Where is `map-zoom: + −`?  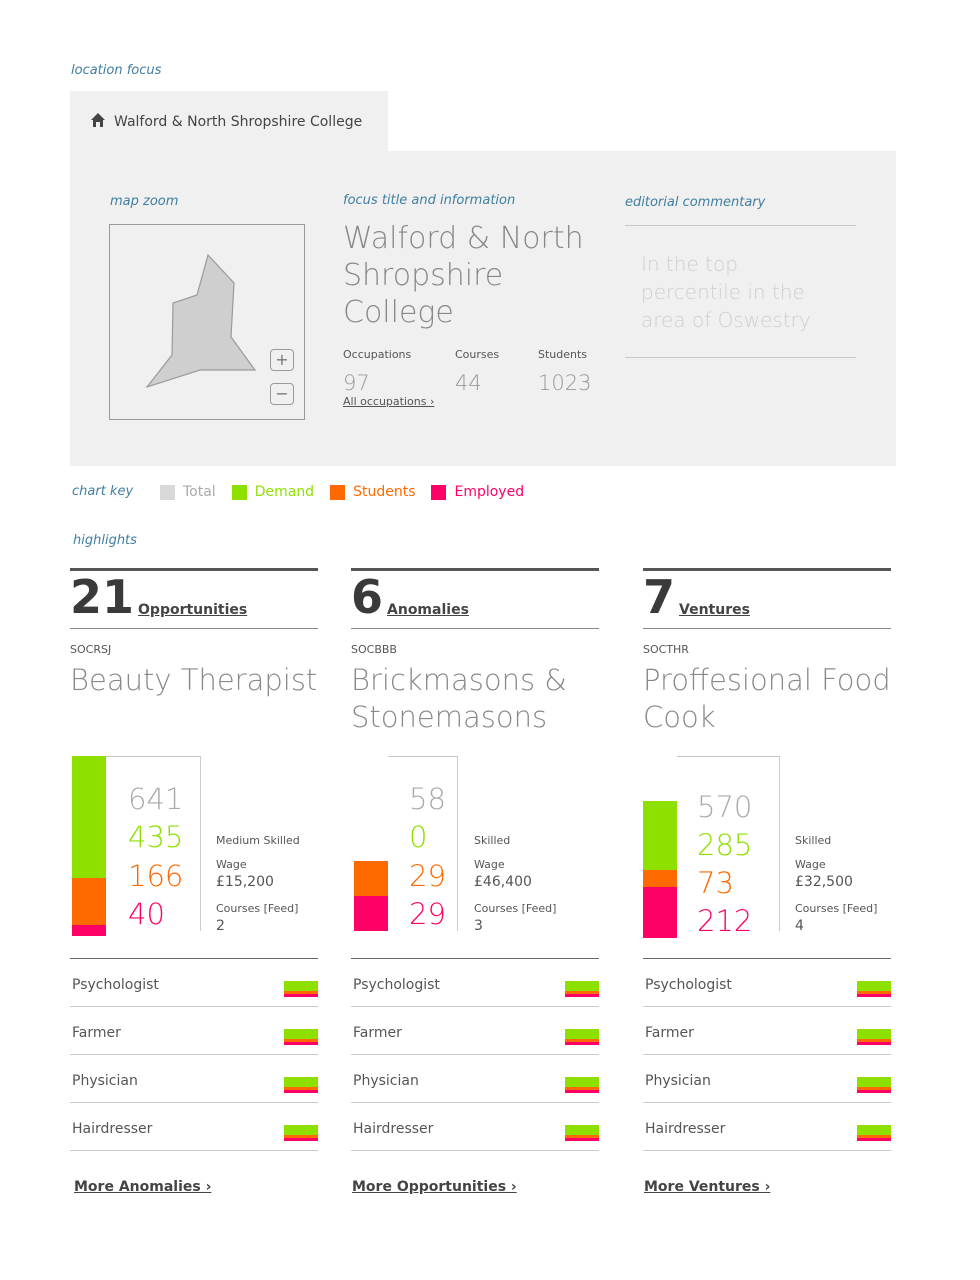 map-zoom: + − is located at coordinates (207, 322).